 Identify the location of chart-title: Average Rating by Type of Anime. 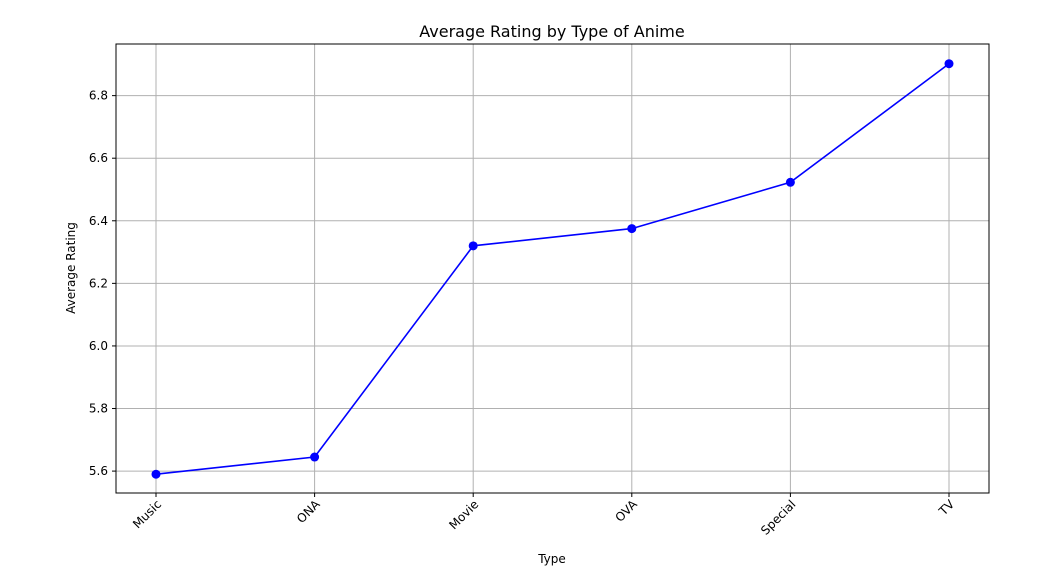
(551, 31).